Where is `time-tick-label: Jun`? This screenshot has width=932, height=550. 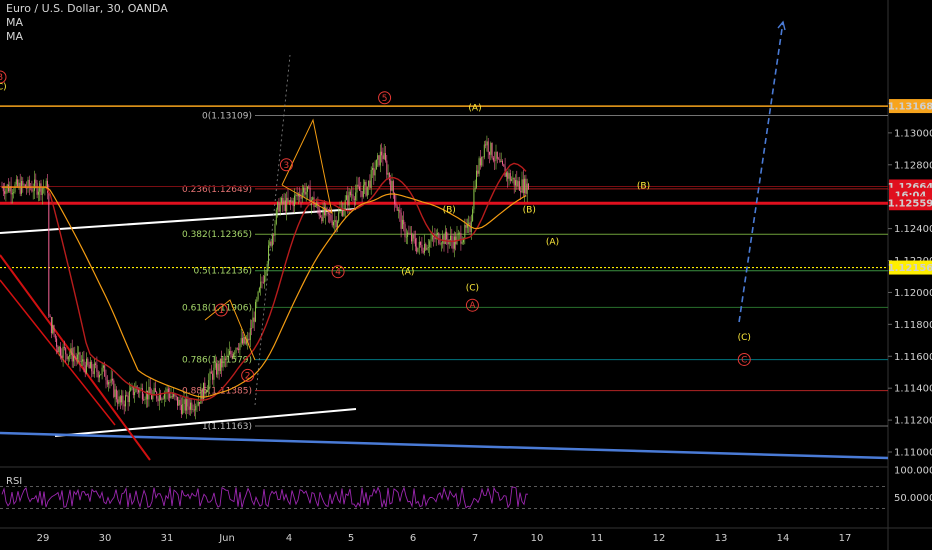 time-tick-label: Jun is located at coordinates (226, 538).